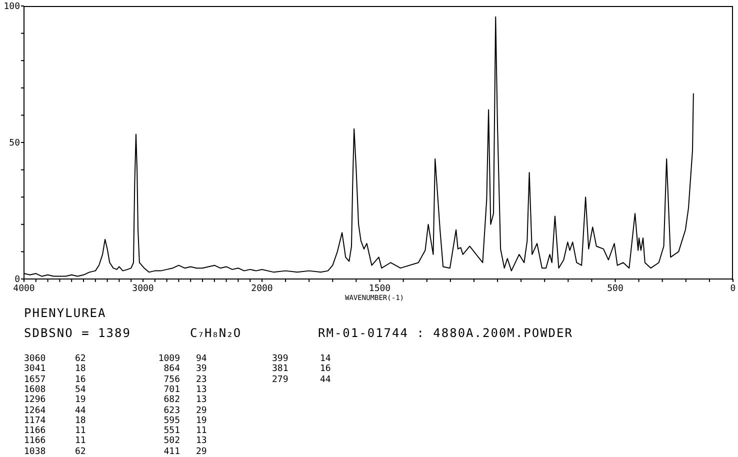 This screenshot has height=457, width=738. I want to click on text: SDBSNO = 1389, so click(77, 333).